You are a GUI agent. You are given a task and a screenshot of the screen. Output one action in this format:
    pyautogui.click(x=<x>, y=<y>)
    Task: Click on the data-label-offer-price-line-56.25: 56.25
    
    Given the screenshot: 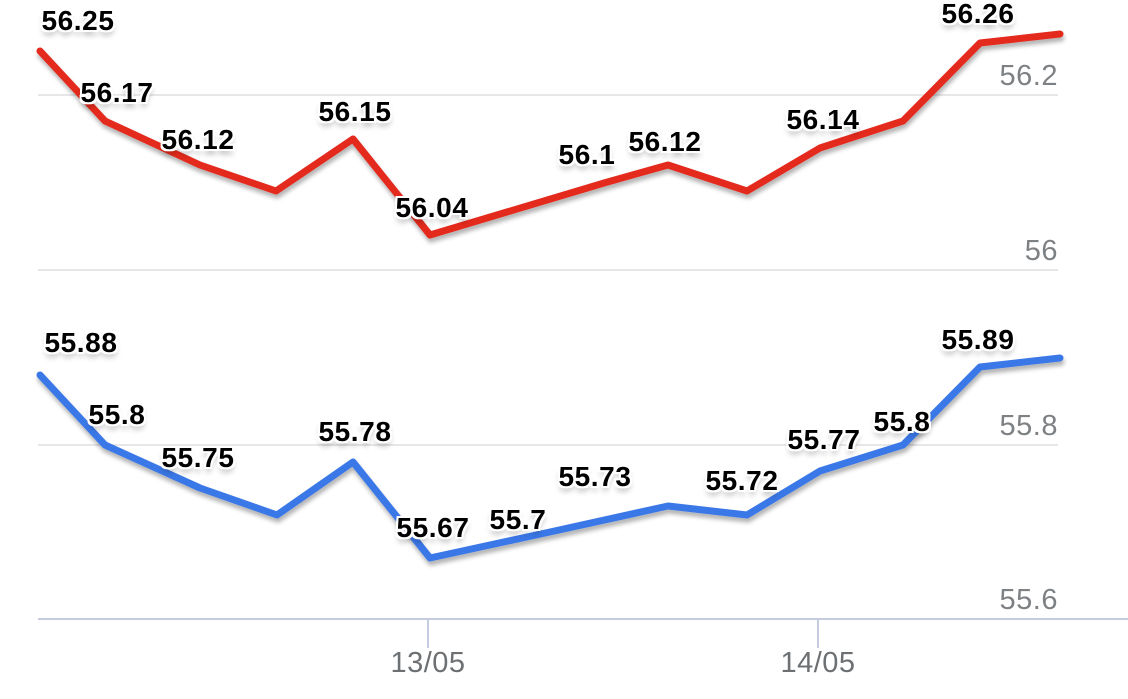 What is the action you would take?
    pyautogui.click(x=78, y=20)
    